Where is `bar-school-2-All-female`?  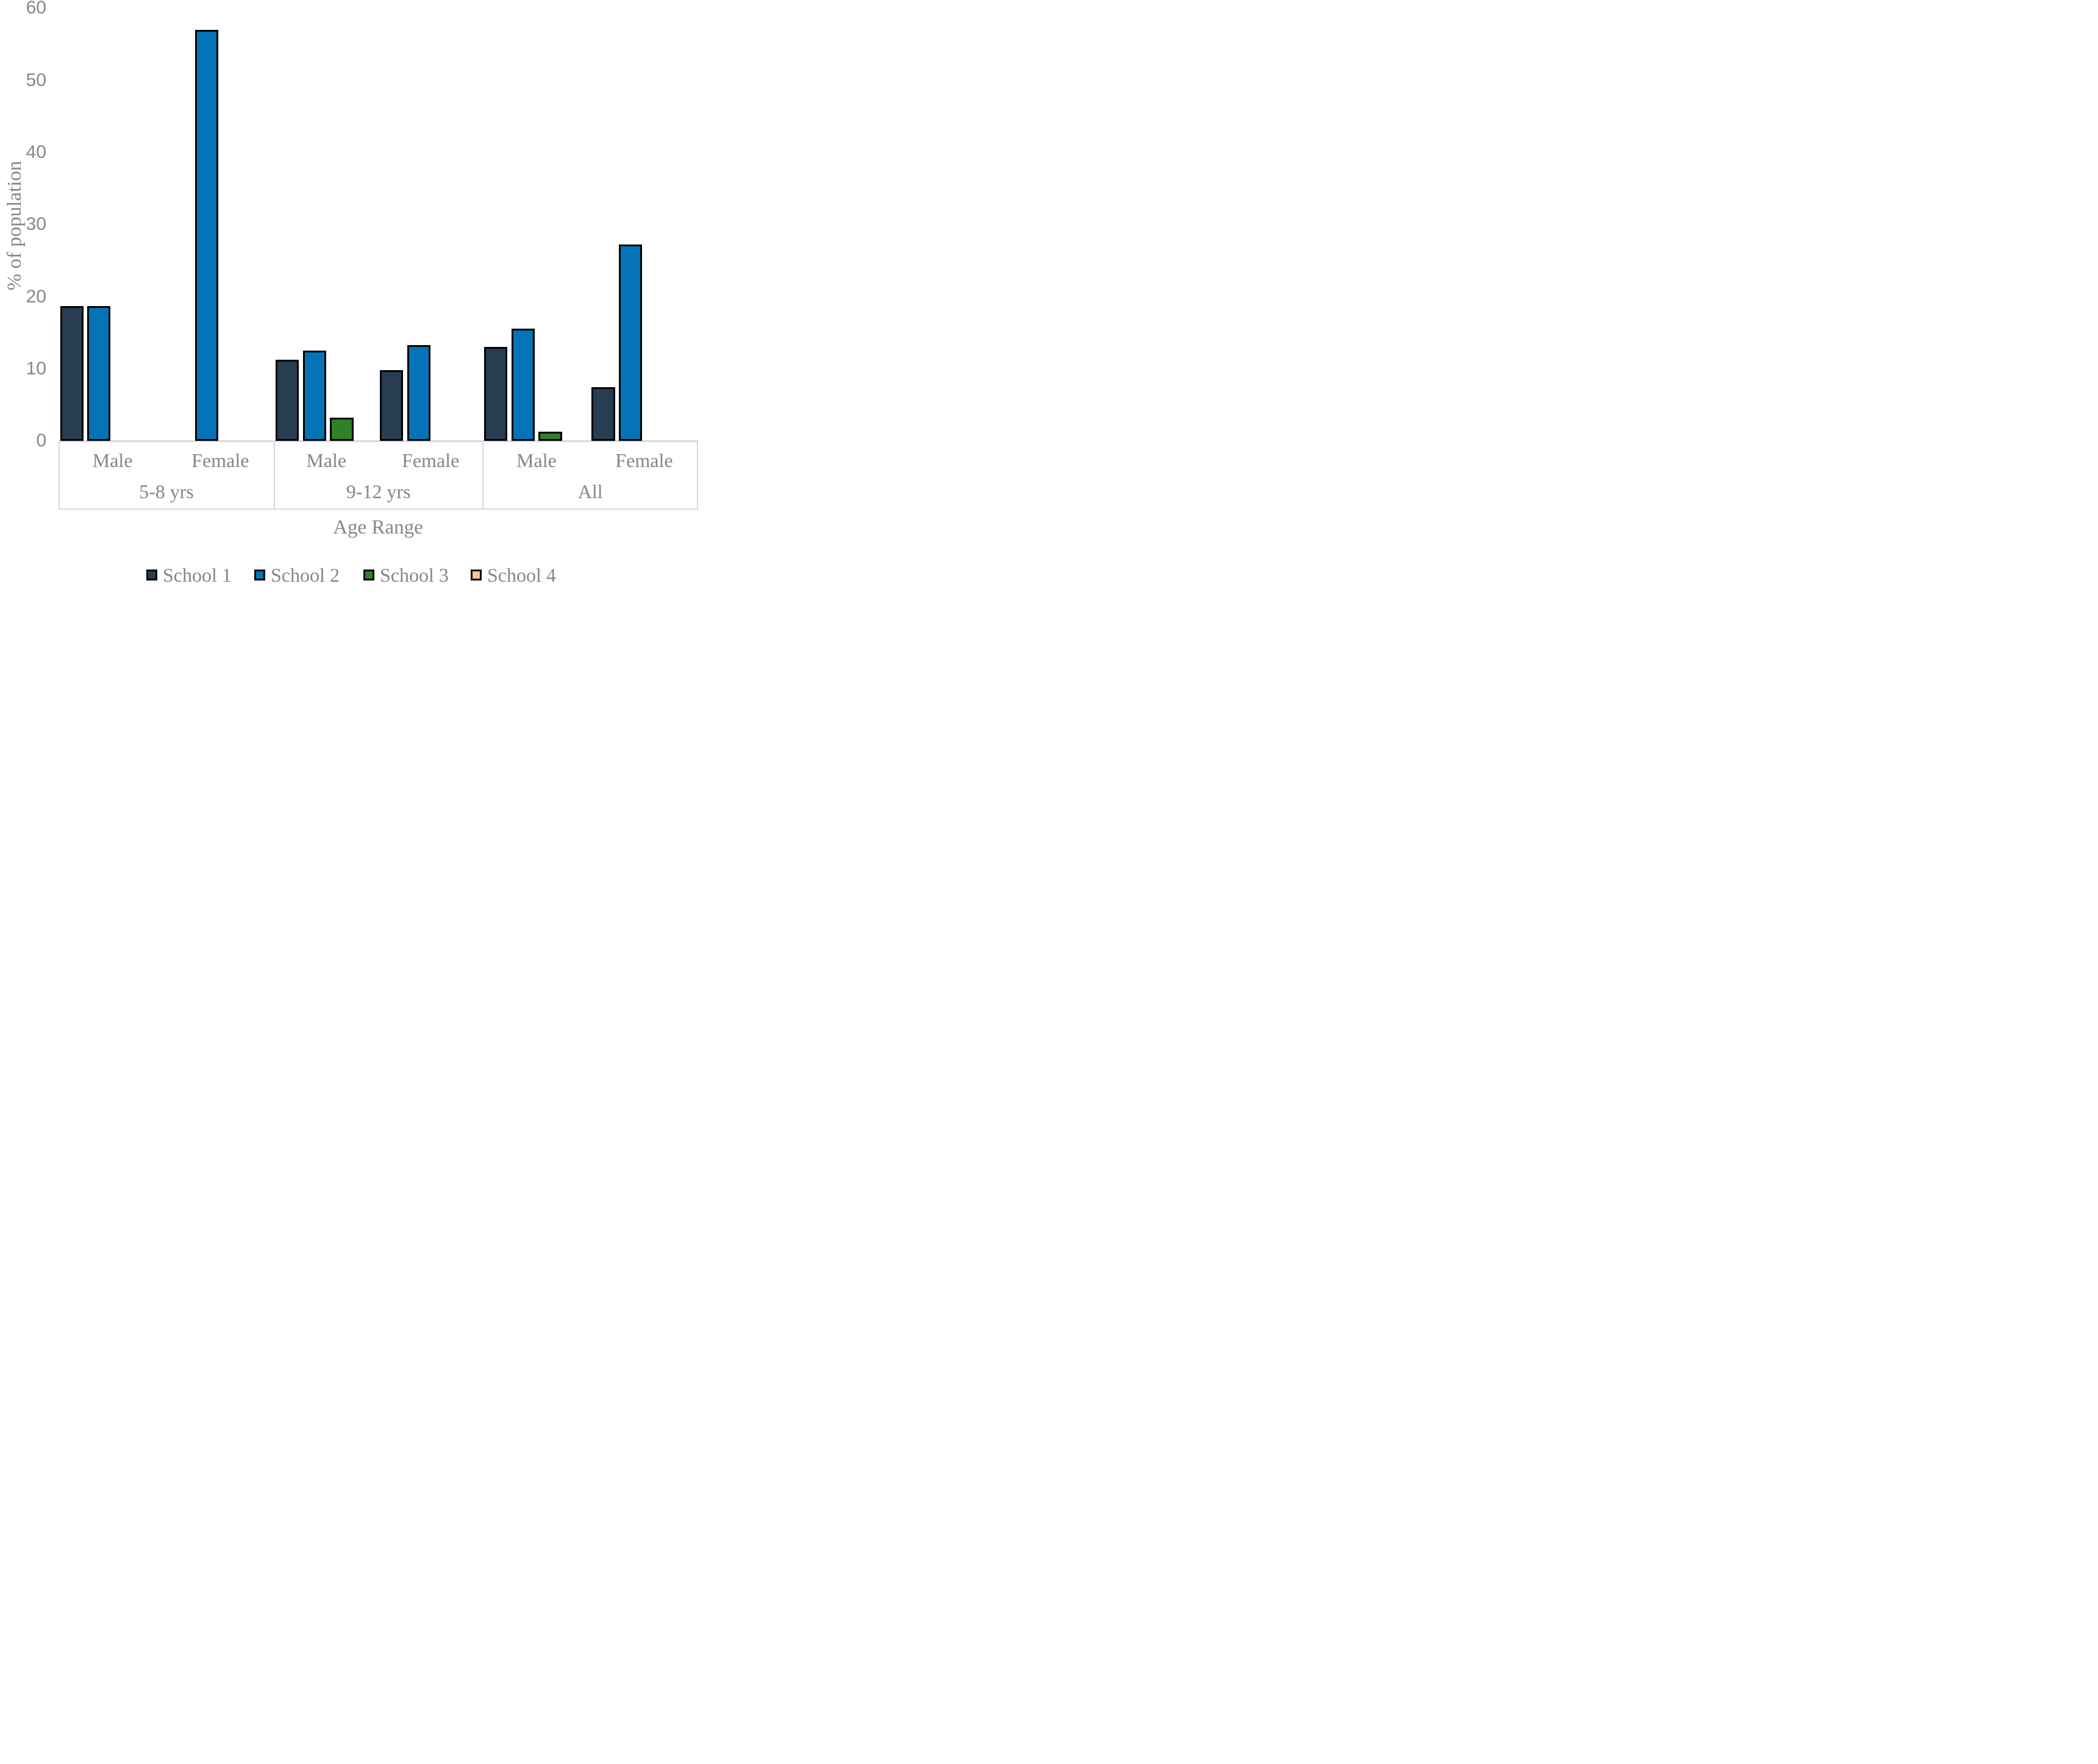
bar-school-2-All-female is located at coordinates (631, 343).